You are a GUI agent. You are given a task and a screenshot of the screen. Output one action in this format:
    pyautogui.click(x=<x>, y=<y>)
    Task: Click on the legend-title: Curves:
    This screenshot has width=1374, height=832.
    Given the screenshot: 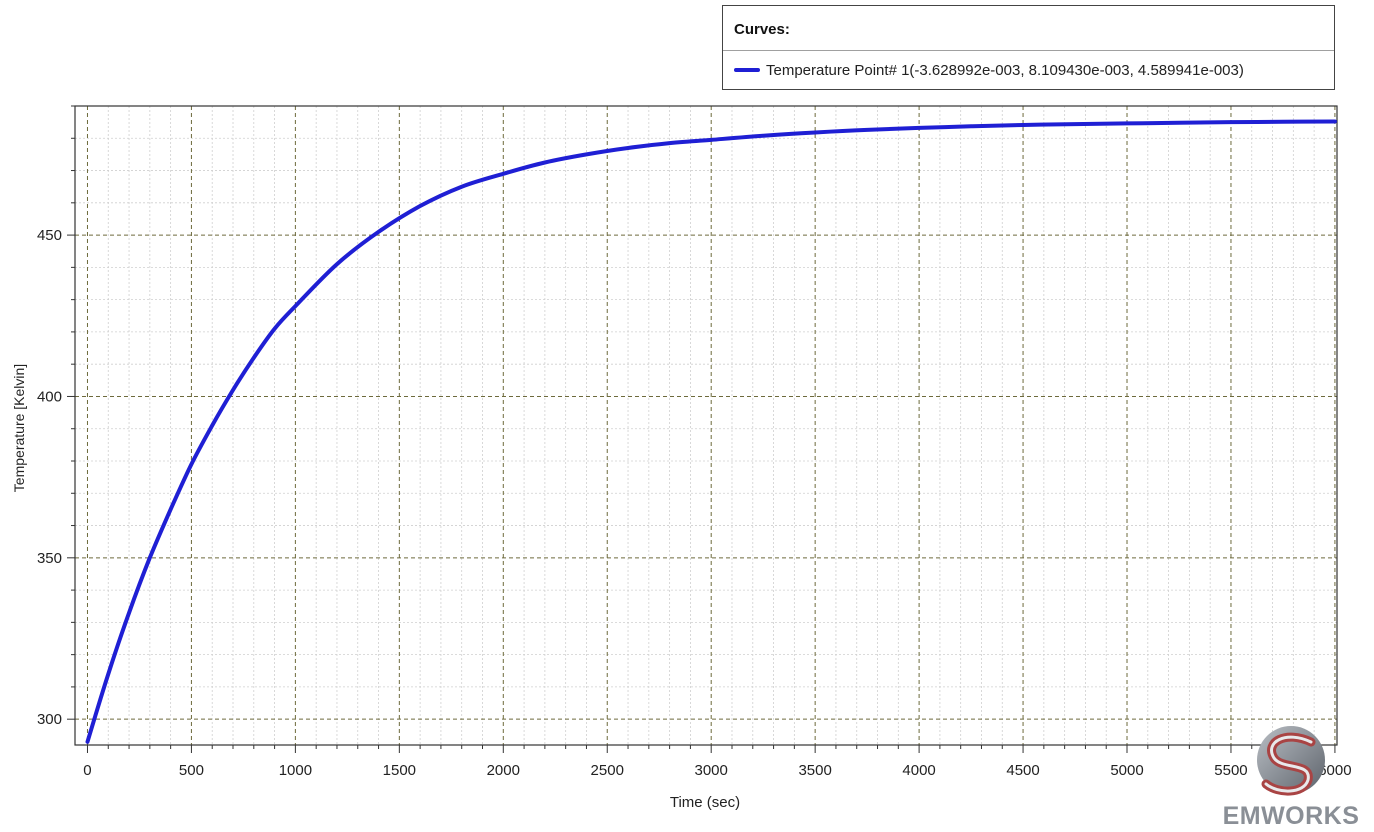 What is the action you would take?
    pyautogui.click(x=1028, y=28)
    